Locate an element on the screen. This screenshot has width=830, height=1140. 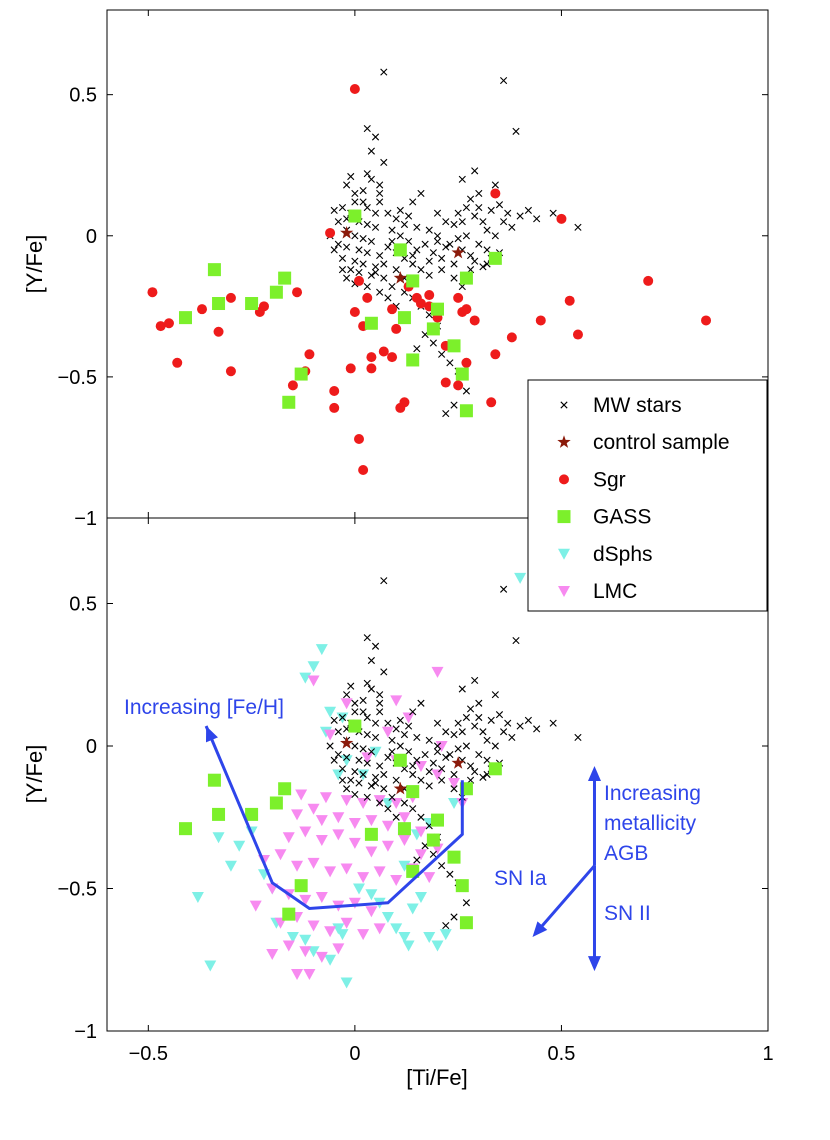
legend-marker-dsphs is located at coordinates (564, 554).